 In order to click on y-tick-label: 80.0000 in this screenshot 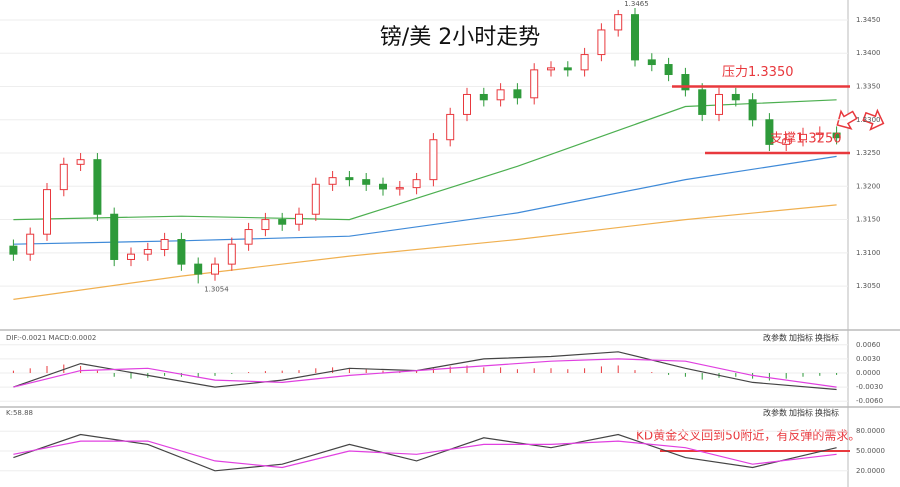, I will do `click(870, 431)`.